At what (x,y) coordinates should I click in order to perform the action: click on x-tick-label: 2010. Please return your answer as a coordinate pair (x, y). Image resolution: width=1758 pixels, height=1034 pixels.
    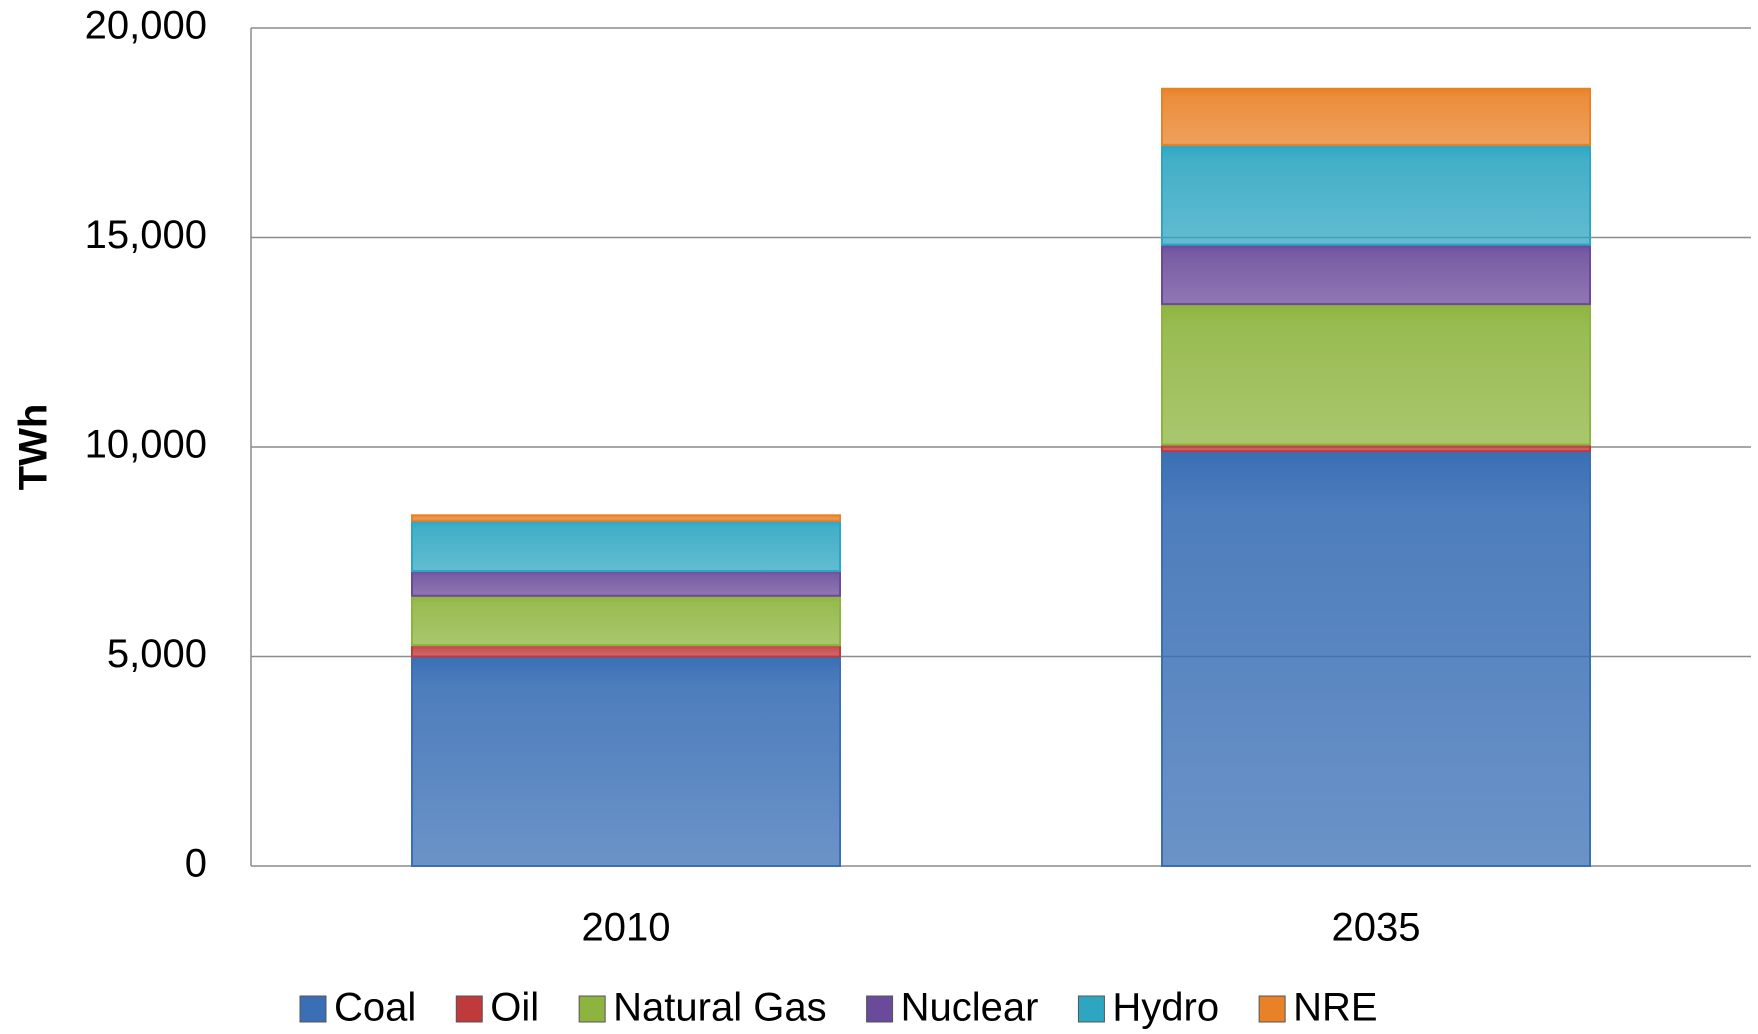
    Looking at the image, I should click on (626, 928).